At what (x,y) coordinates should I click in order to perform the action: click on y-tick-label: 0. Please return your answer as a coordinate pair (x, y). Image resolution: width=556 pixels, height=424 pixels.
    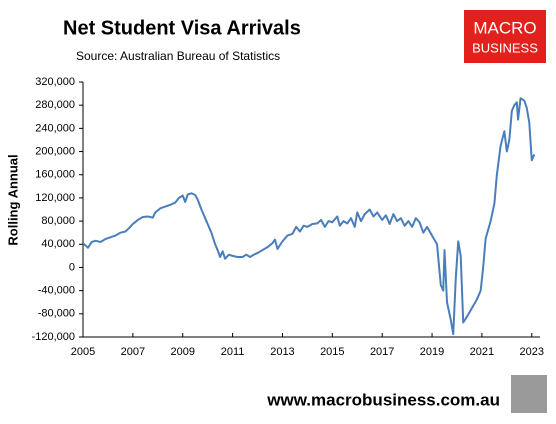
    Looking at the image, I should click on (72, 267).